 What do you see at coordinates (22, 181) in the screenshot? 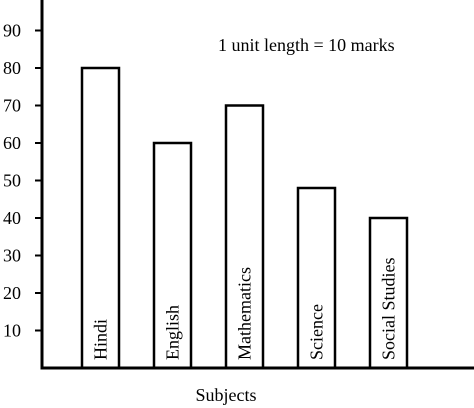
I see `y-axis-ticks: 10 20 30 40 50 60 70 80 90` at bounding box center [22, 181].